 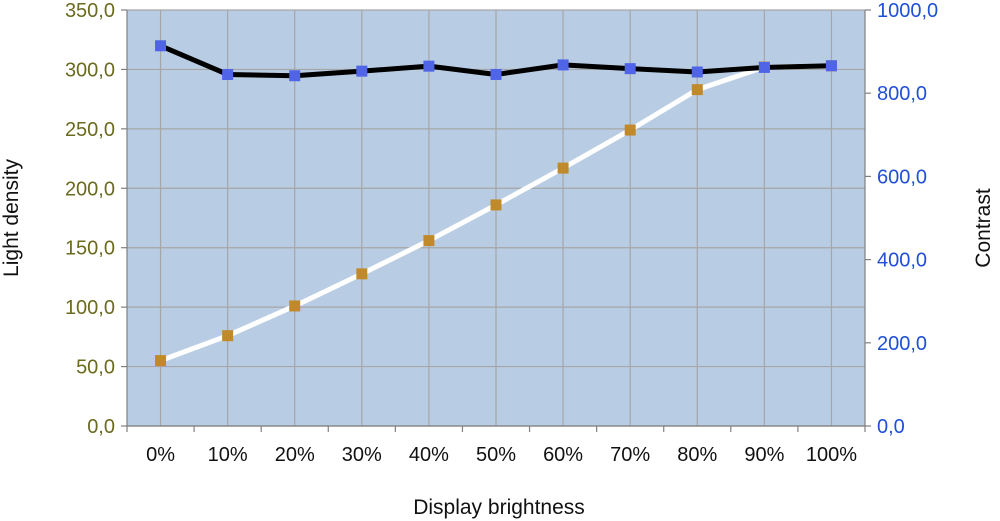 What do you see at coordinates (902, 344) in the screenshot?
I see `y-right-tick-label: 200,0` at bounding box center [902, 344].